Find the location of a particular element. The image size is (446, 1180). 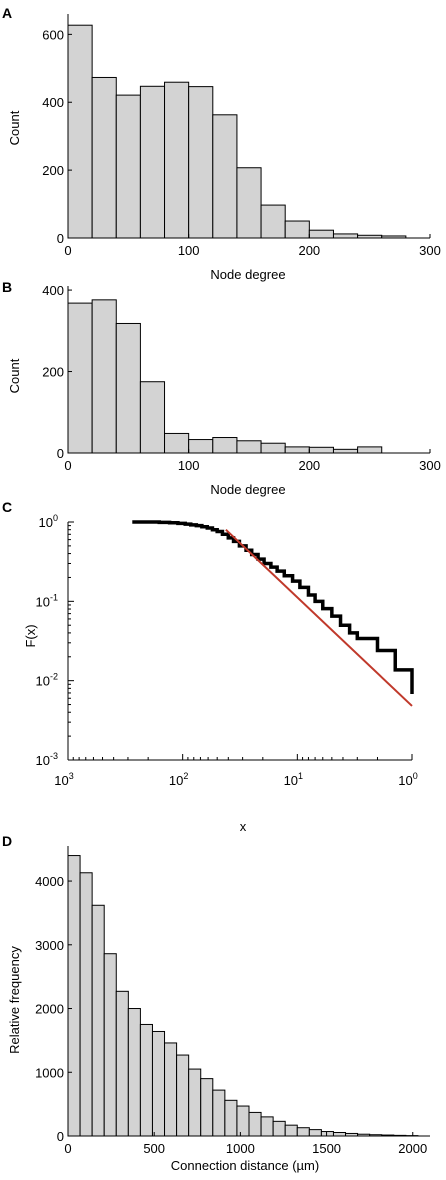

panel-c-y-tick-label: 10⁻¹ is located at coordinates (47, 600).